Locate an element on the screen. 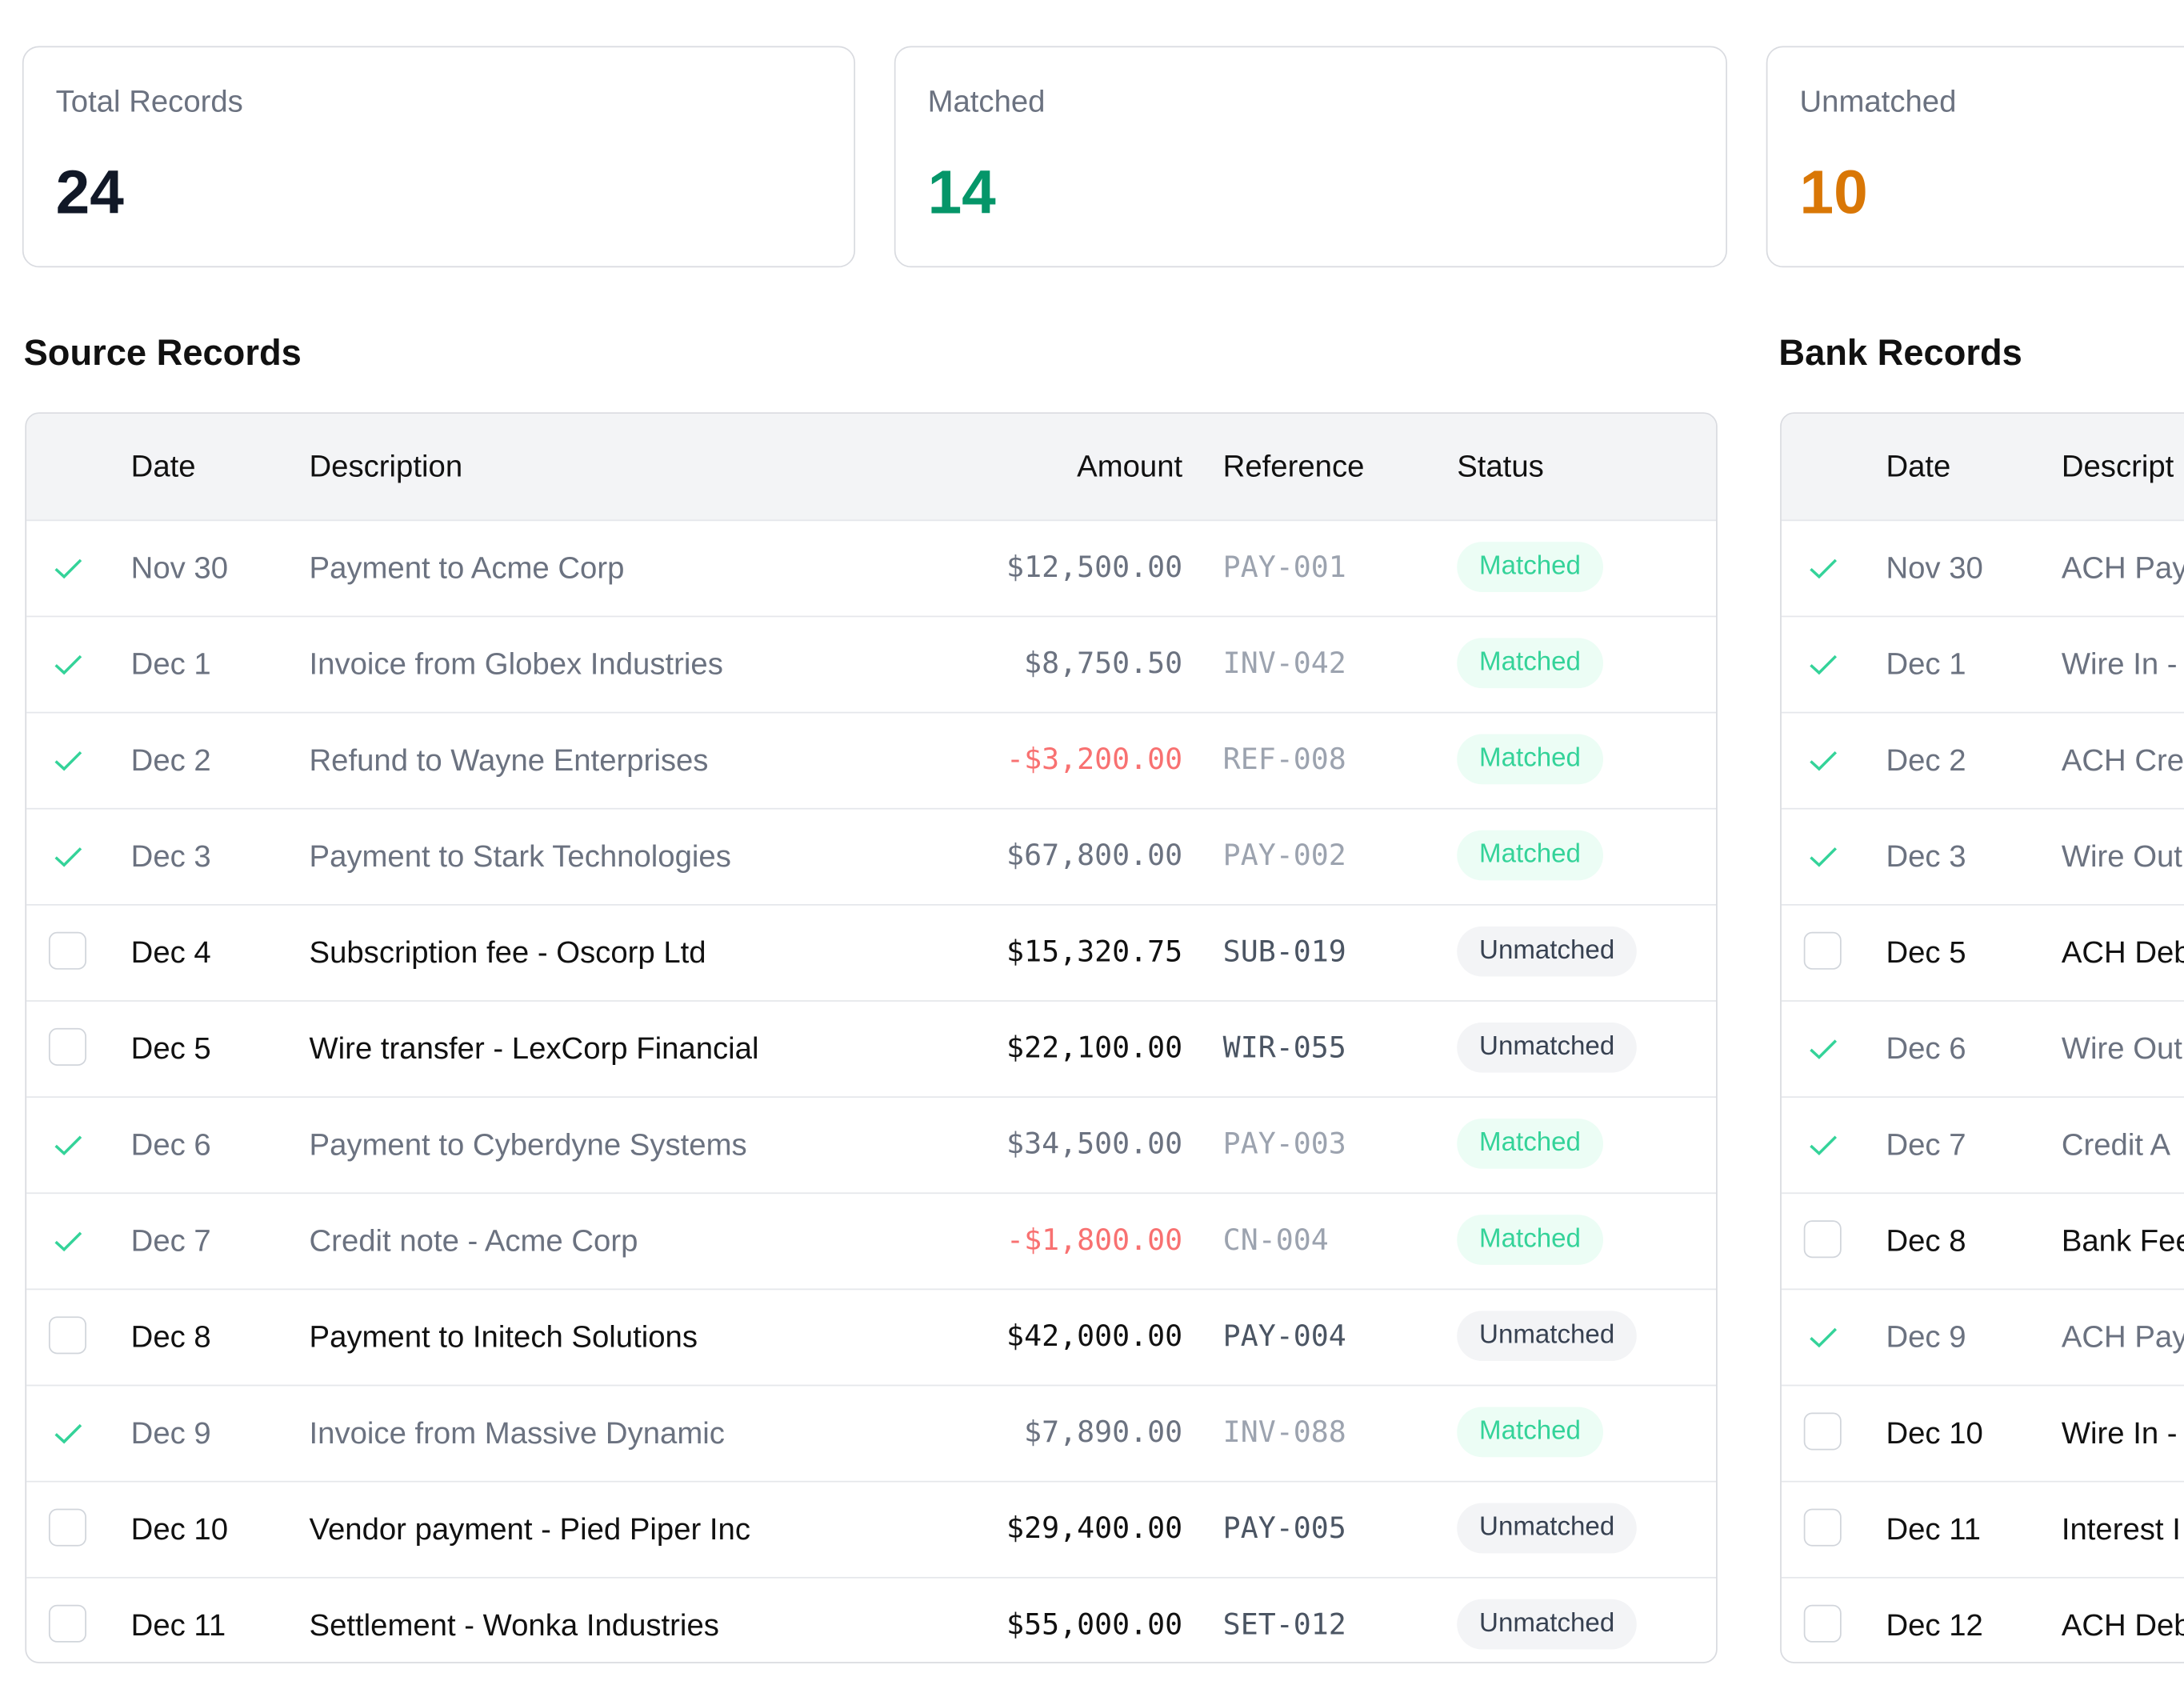  cell-description: Interest I is located at coordinates (2121, 1529).